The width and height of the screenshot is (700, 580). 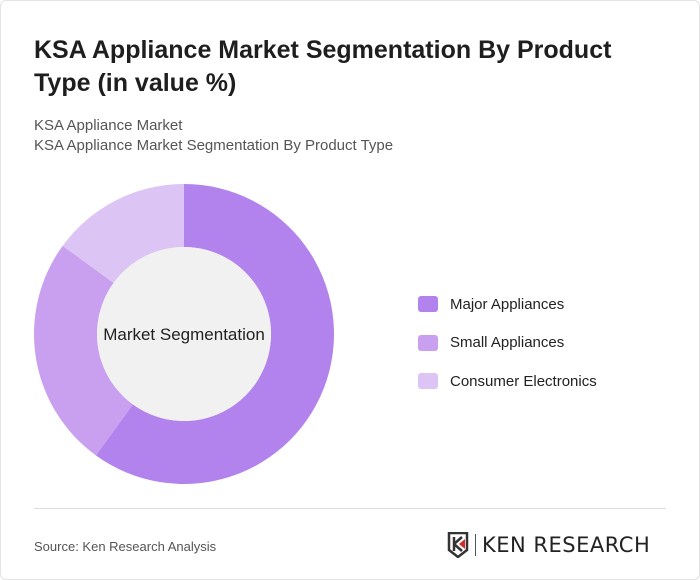 I want to click on source-note: Source: Ken Research Analysis, so click(x=125, y=546).